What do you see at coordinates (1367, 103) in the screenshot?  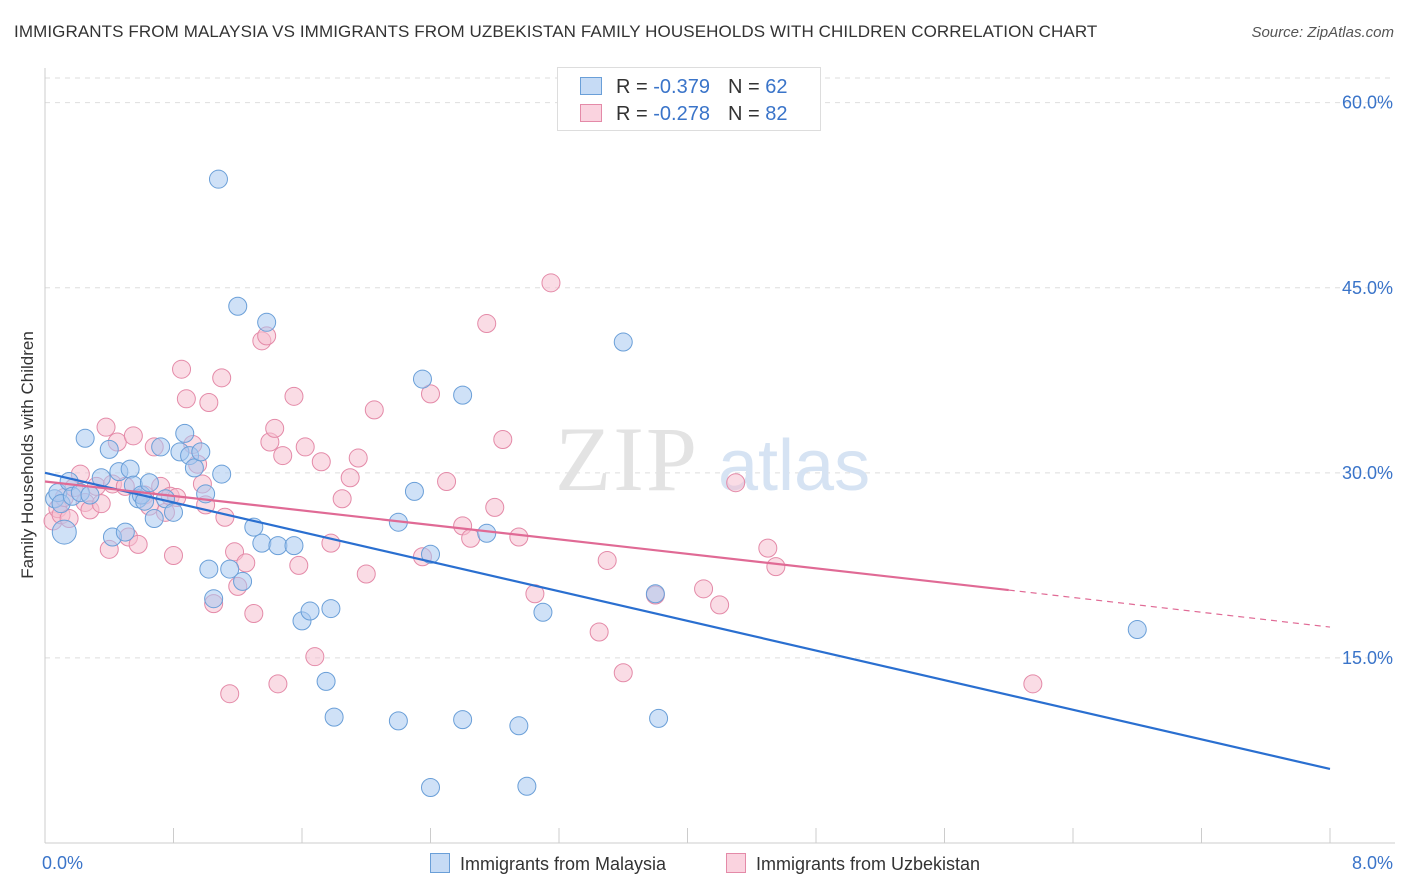 I see `y-tick-label: 60.0%` at bounding box center [1367, 103].